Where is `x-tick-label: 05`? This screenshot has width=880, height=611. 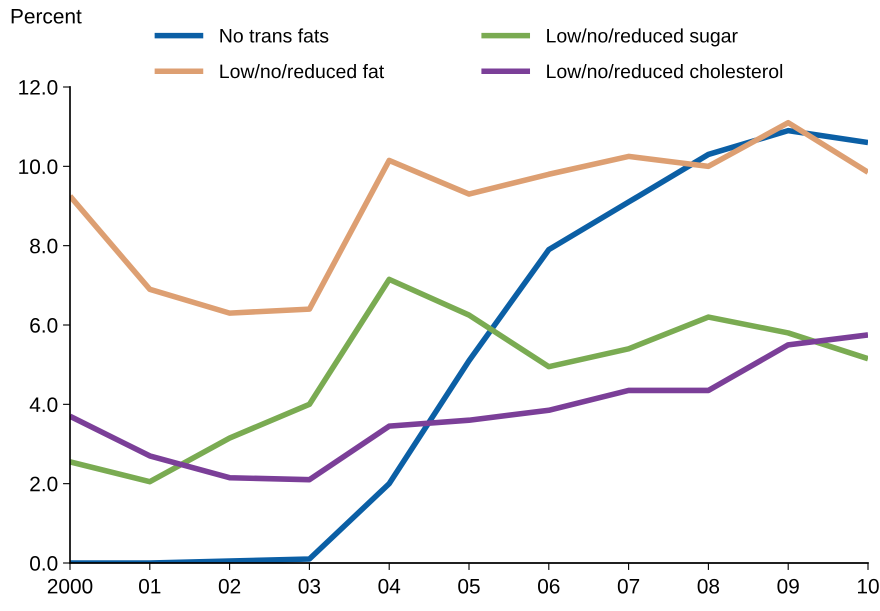 x-tick-label: 05 is located at coordinates (469, 586).